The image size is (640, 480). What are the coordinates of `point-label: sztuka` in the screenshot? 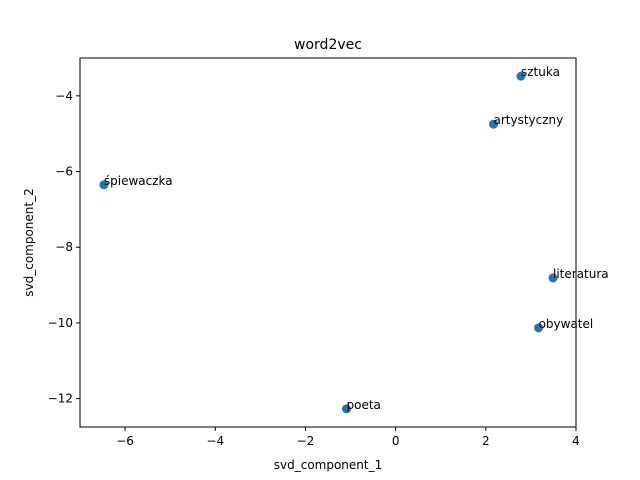 It's located at (540, 72).